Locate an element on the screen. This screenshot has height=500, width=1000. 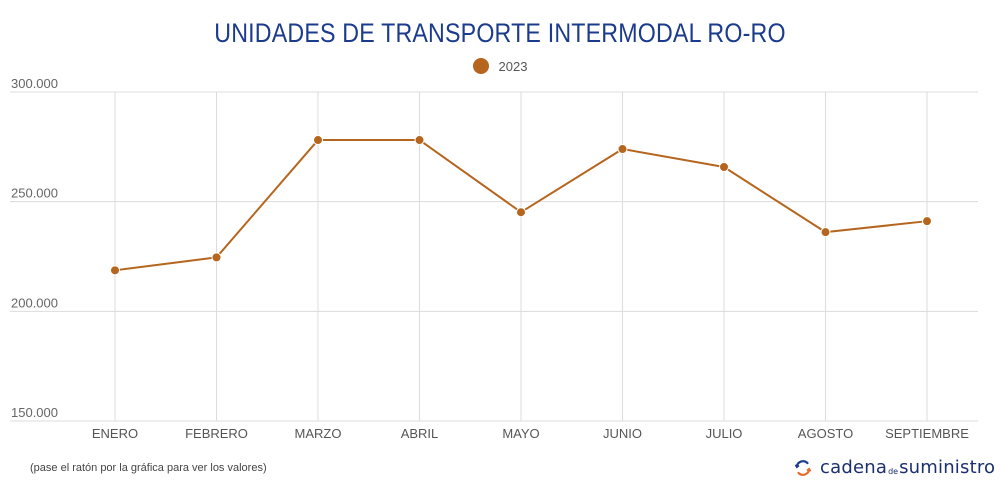
x-tick-label: MARZO is located at coordinates (318, 433).